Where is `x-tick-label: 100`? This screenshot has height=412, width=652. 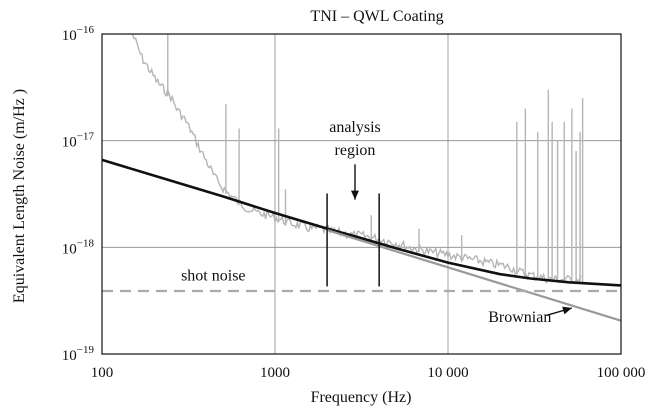
x-tick-label: 100 is located at coordinates (102, 373).